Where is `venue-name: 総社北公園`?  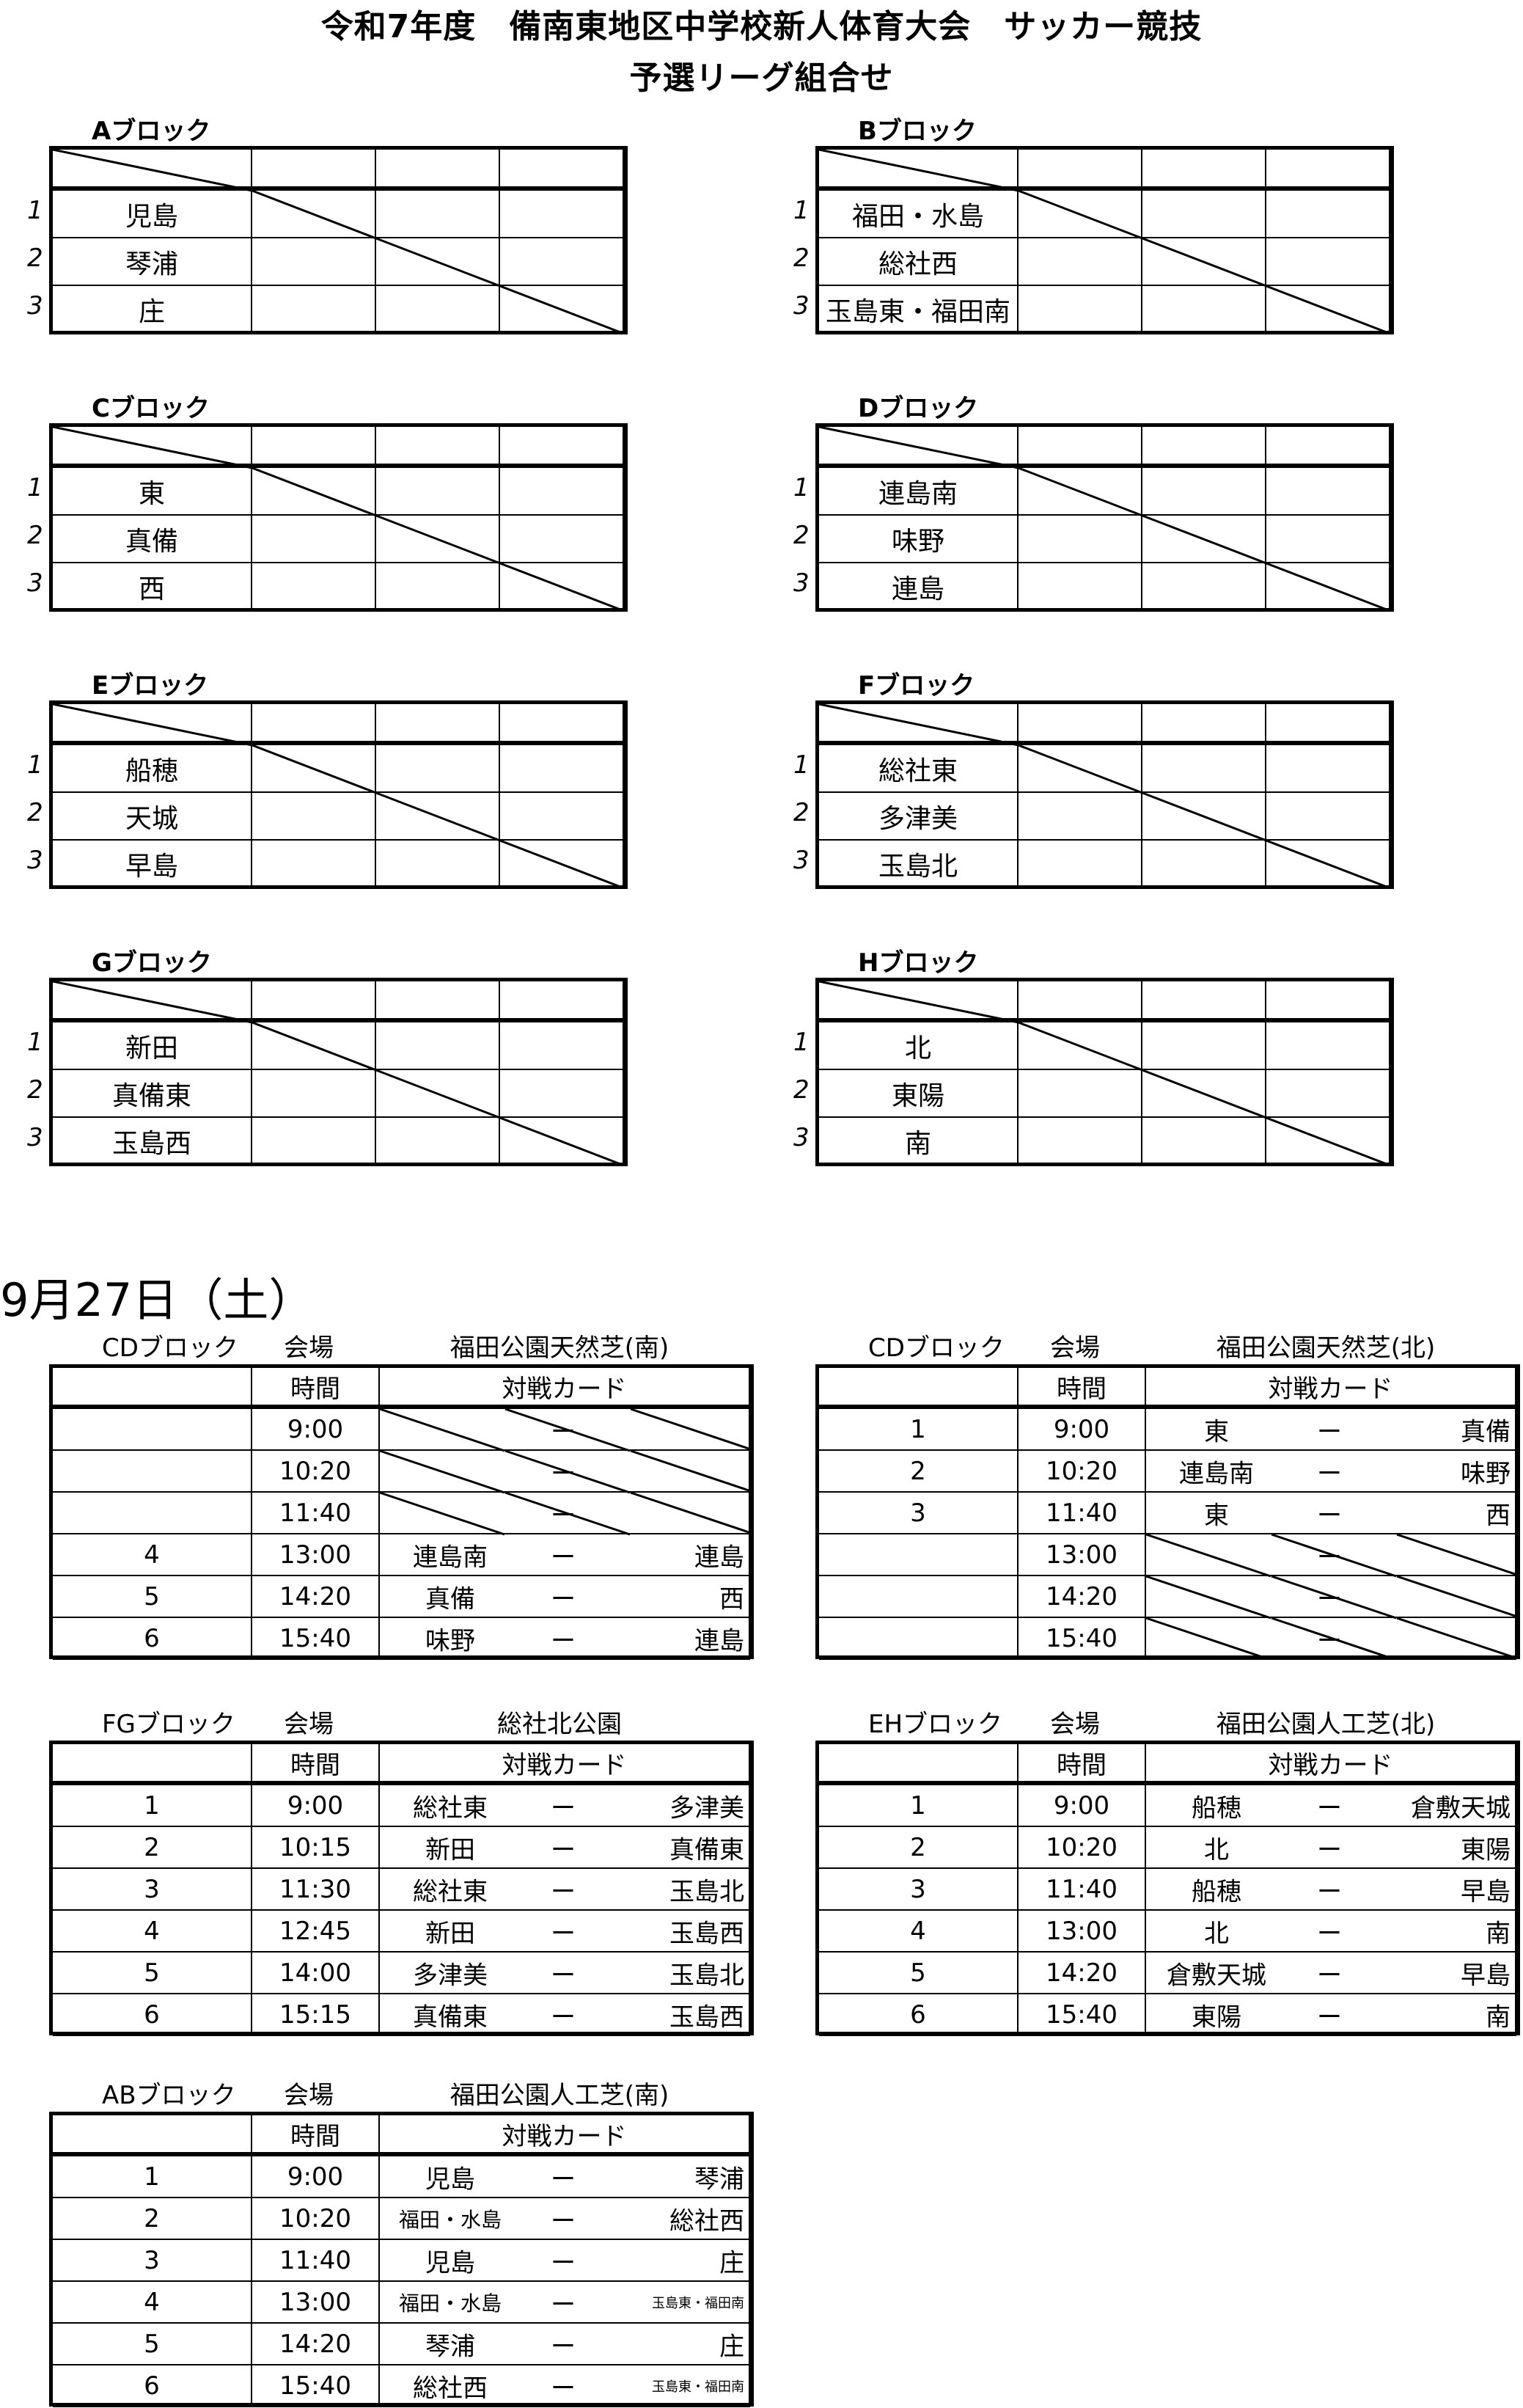 venue-name: 総社北公園 is located at coordinates (559, 1724).